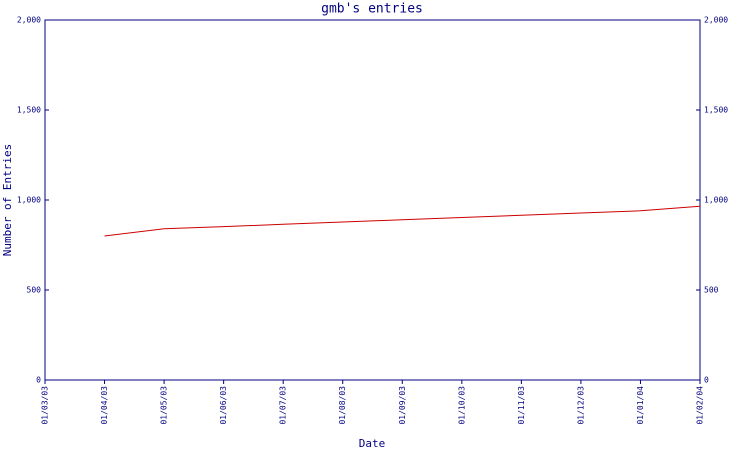 Image resolution: width=750 pixels, height=450 pixels. Describe the element at coordinates (640, 405) in the screenshot. I see `x-tick-label: 01/01/04` at that location.